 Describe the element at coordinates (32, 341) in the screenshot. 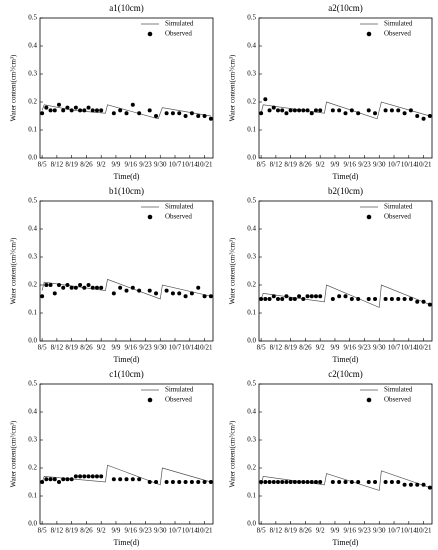

I see `y-tick-label: 0.0` at that location.